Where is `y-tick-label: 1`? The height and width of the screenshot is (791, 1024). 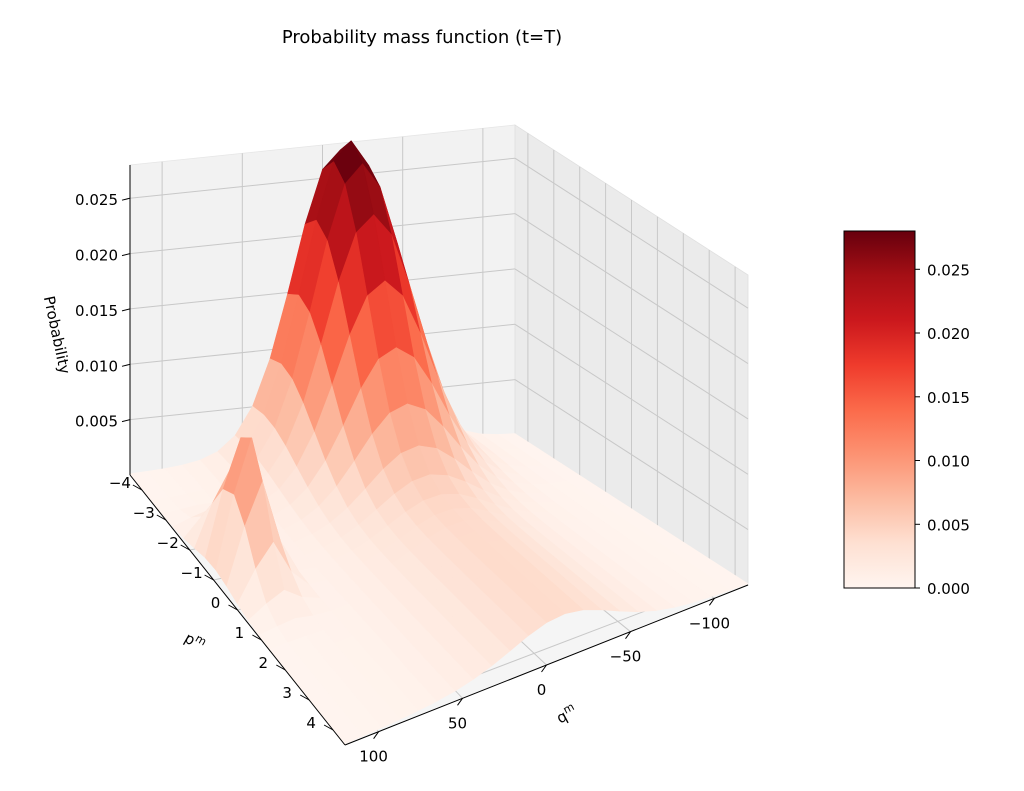 y-tick-label: 1 is located at coordinates (240, 633).